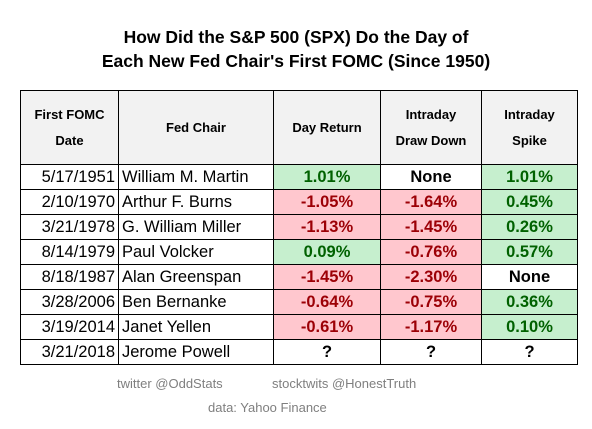 The width and height of the screenshot is (592, 429). What do you see at coordinates (529, 127) in the screenshot?
I see `header-intraday-spike: Intraday Spike` at bounding box center [529, 127].